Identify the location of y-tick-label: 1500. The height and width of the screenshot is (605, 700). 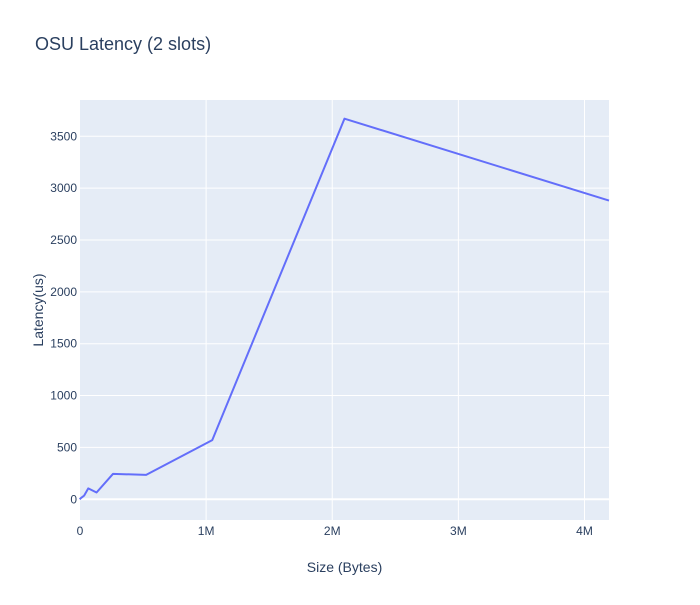
(63, 344).